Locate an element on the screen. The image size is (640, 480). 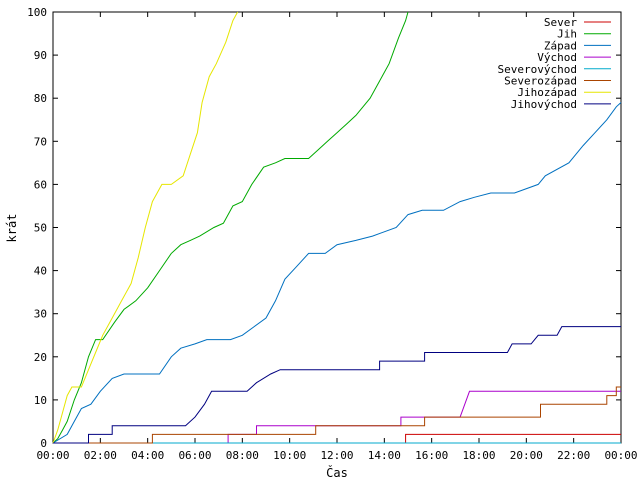
legend-label: Severozápad is located at coordinates (540, 81).